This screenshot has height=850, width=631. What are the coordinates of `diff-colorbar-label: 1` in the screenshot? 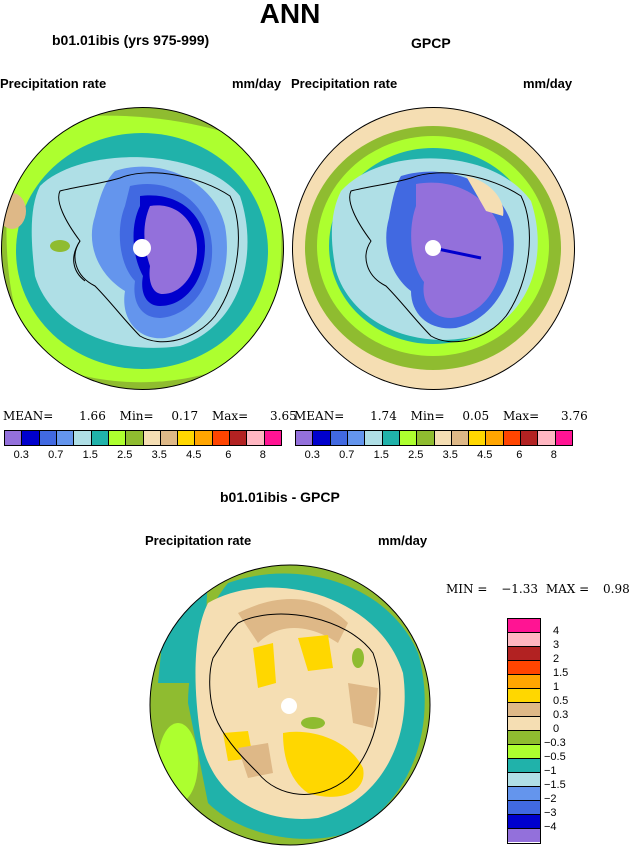 It's located at (556, 687).